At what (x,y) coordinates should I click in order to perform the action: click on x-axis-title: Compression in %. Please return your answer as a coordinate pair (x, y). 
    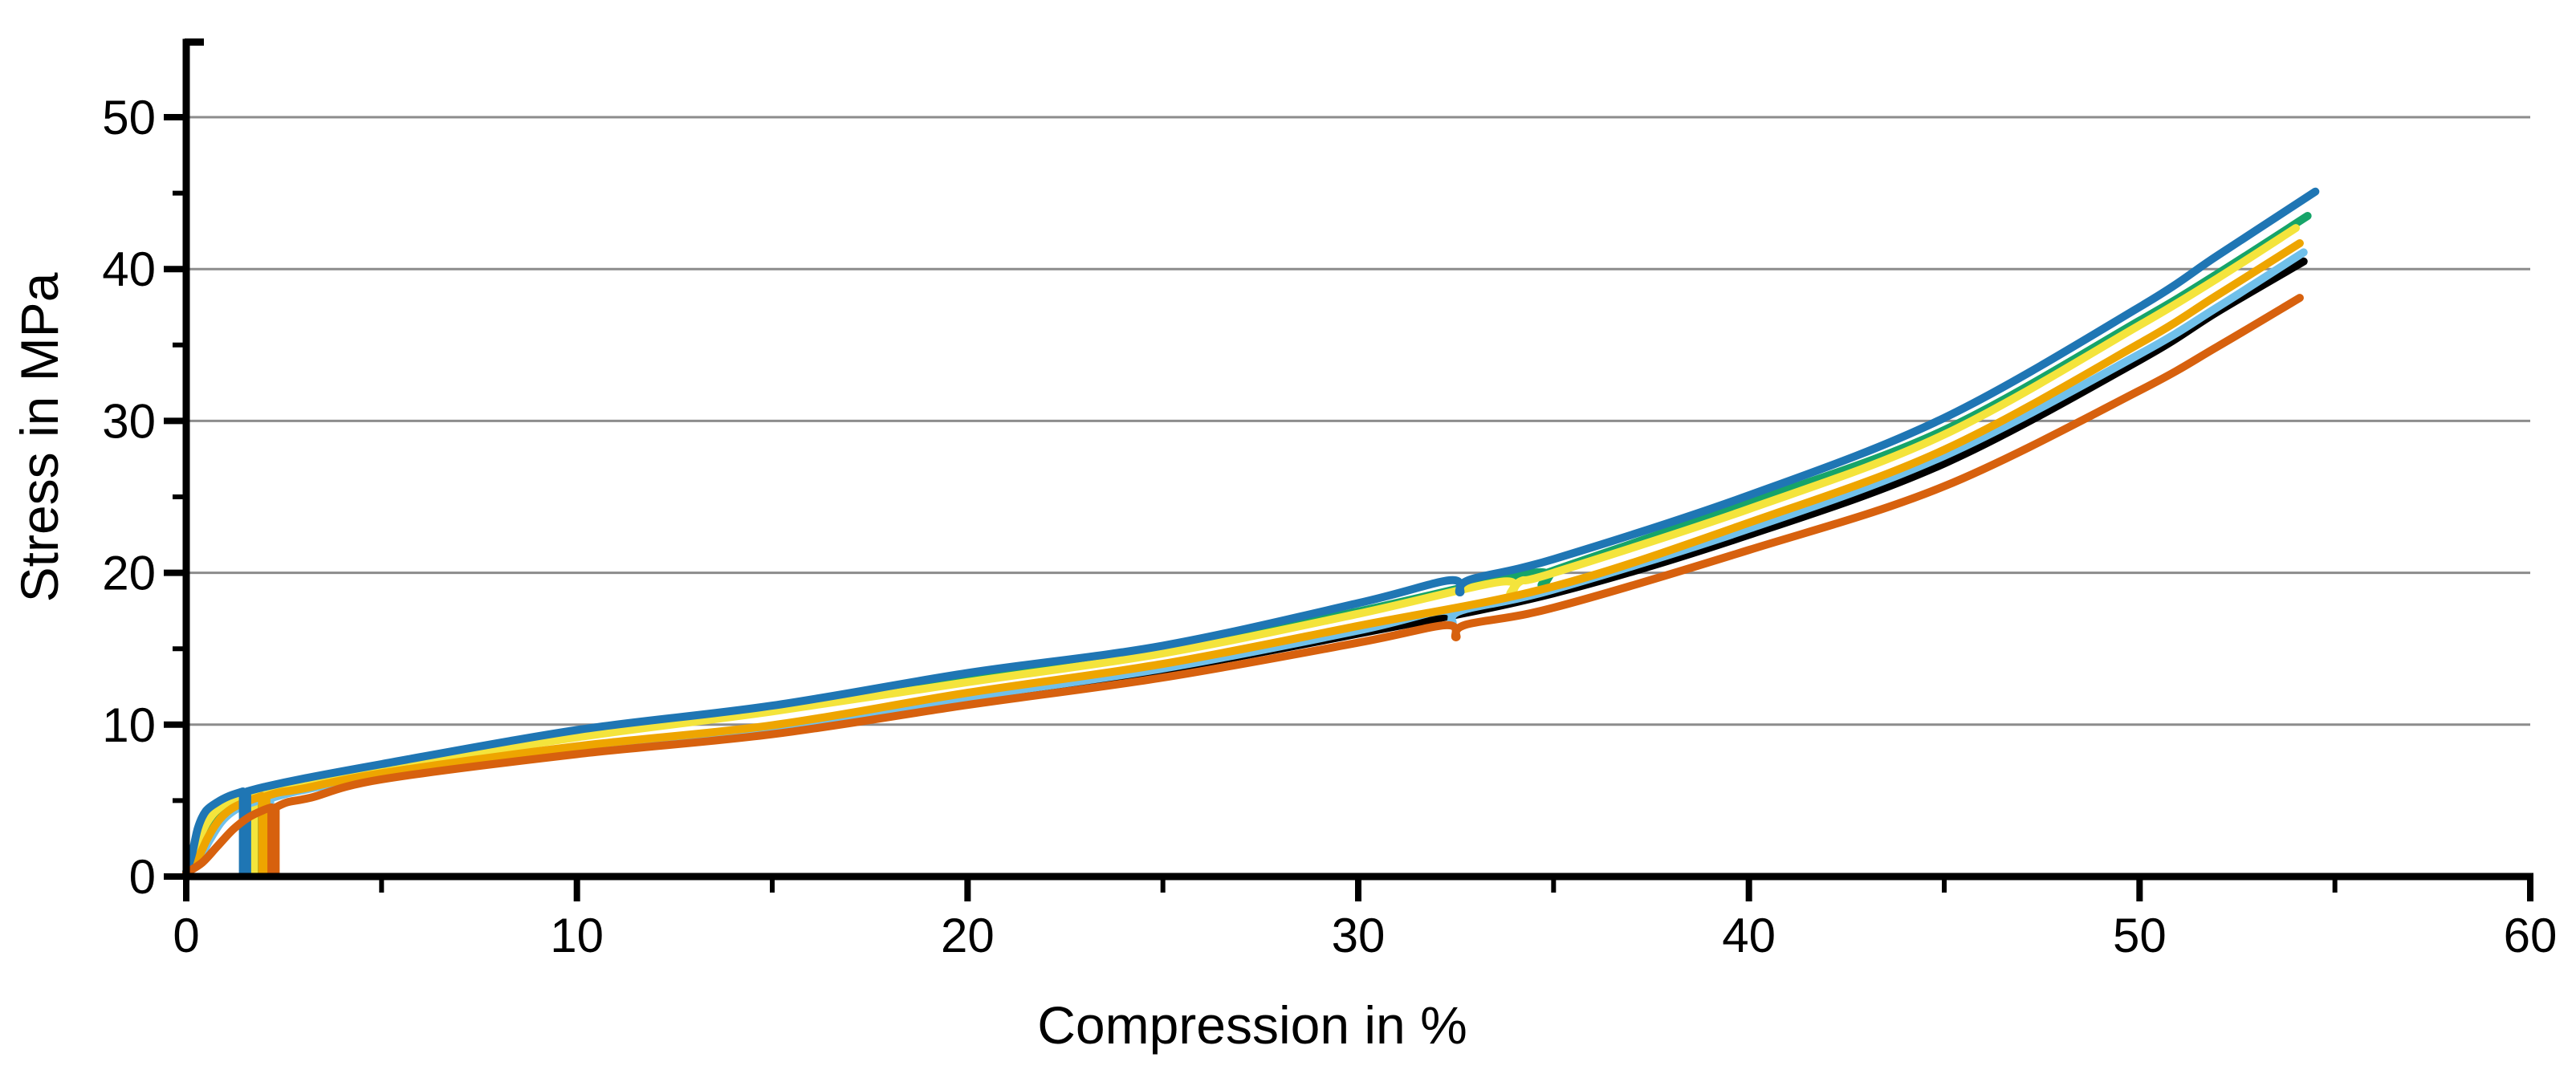
    Looking at the image, I should click on (1252, 1025).